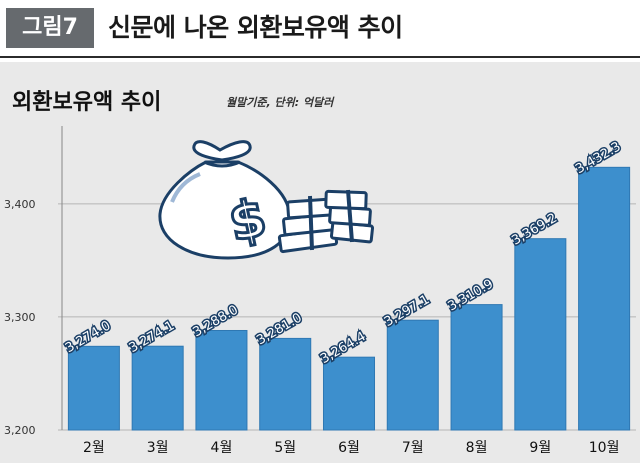  Describe the element at coordinates (255, 27) in the screenshot. I see `figure-title: 신문에 나온 외환보유액 추이` at that location.